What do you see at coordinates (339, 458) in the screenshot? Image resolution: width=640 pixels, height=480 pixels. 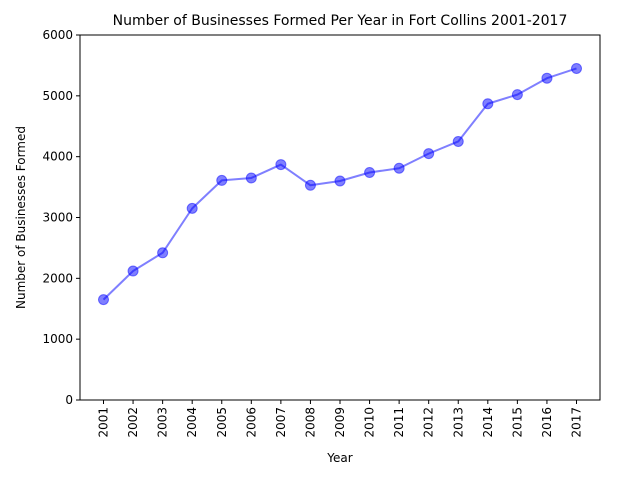 I see `x-axis-label: Year` at bounding box center [339, 458].